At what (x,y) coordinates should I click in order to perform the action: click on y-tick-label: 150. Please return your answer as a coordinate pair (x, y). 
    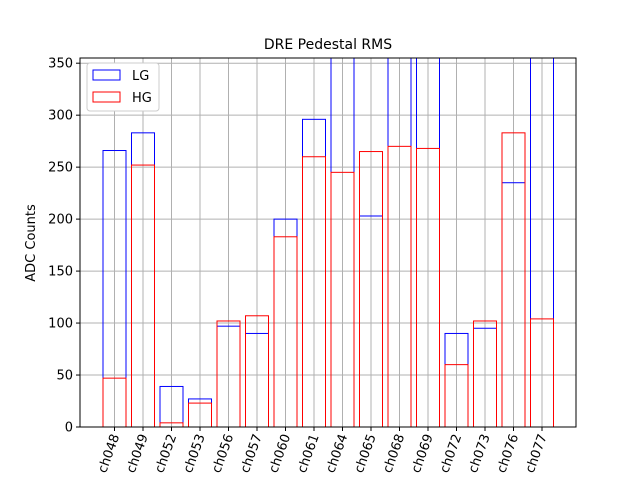
    Looking at the image, I should click on (60, 272).